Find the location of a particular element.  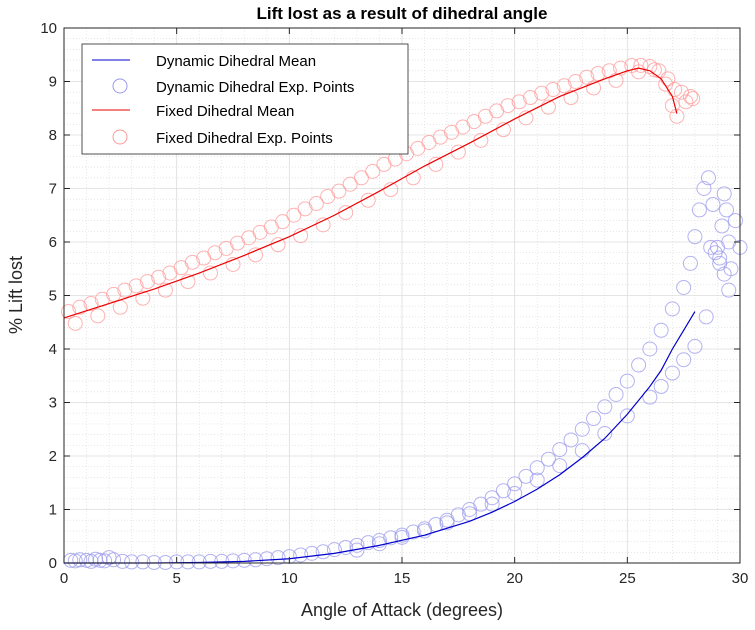

legend-swatch-fixed-points is located at coordinates (120, 137).